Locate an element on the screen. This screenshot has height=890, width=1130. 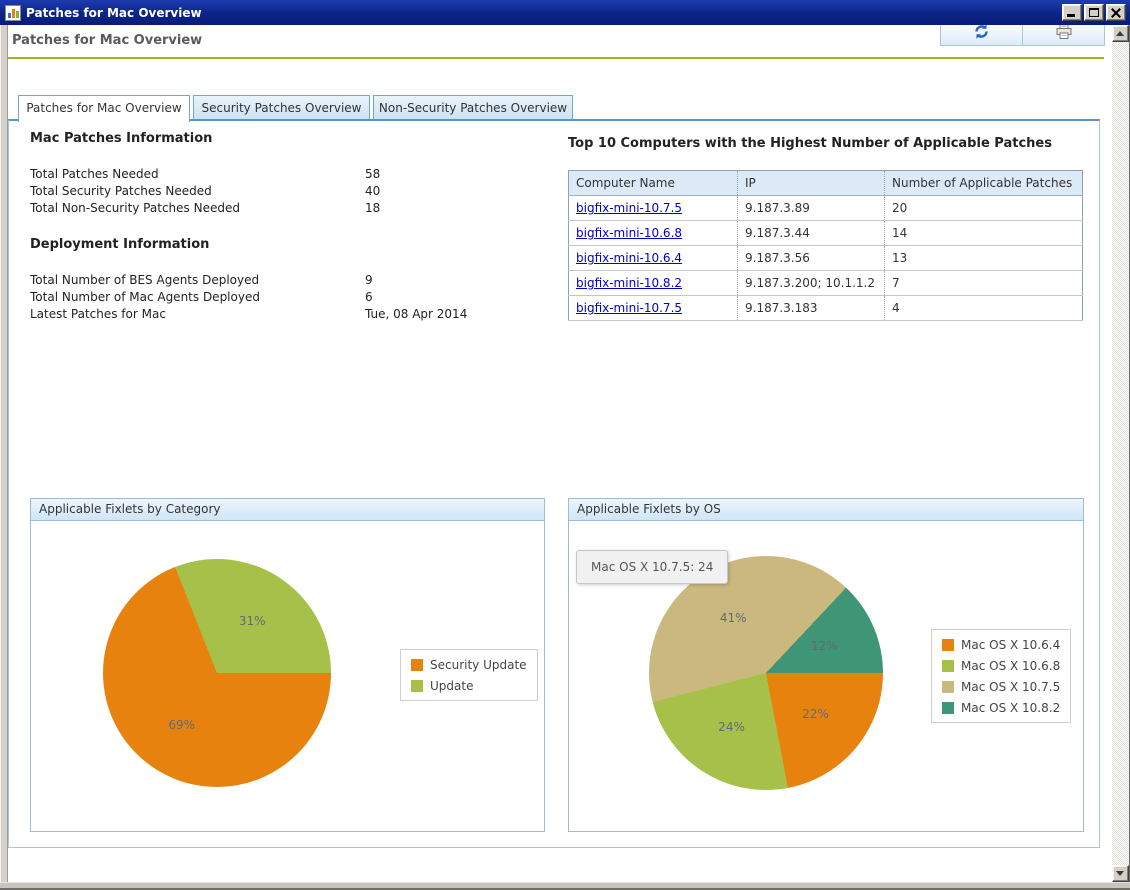
window-controls is located at coordinates (1094, 12).